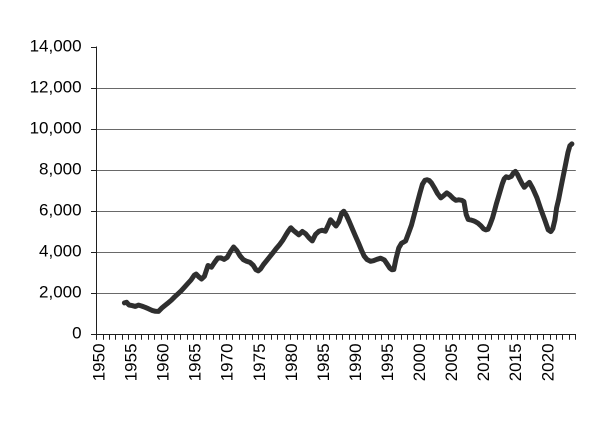 Image resolution: width=602 pixels, height=424 pixels. Describe the element at coordinates (419, 362) in the screenshot. I see `svg-text: 2000` at that location.